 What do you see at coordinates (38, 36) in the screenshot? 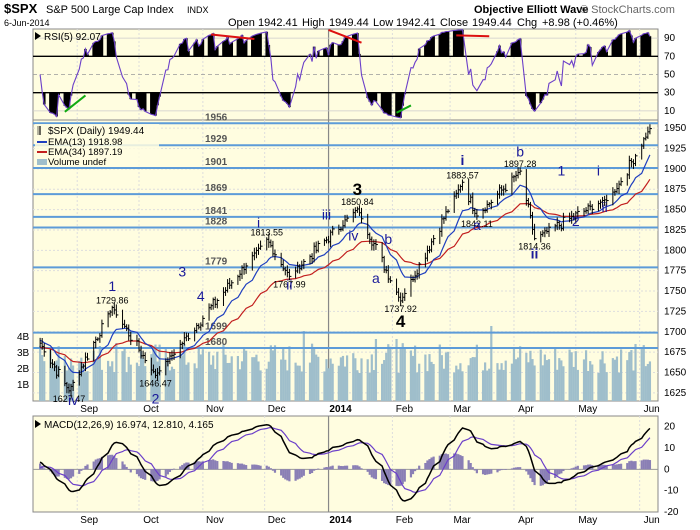
I see `rsi-legend-marker` at bounding box center [38, 36].